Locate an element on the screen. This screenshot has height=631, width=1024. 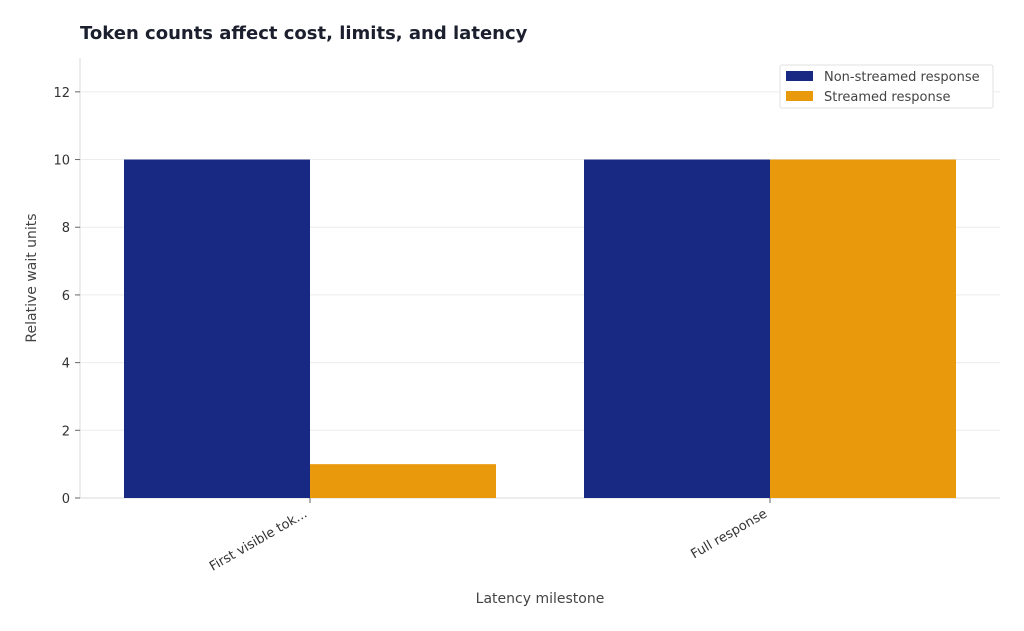
x-axis-label: Latency milestone is located at coordinates (540, 599).